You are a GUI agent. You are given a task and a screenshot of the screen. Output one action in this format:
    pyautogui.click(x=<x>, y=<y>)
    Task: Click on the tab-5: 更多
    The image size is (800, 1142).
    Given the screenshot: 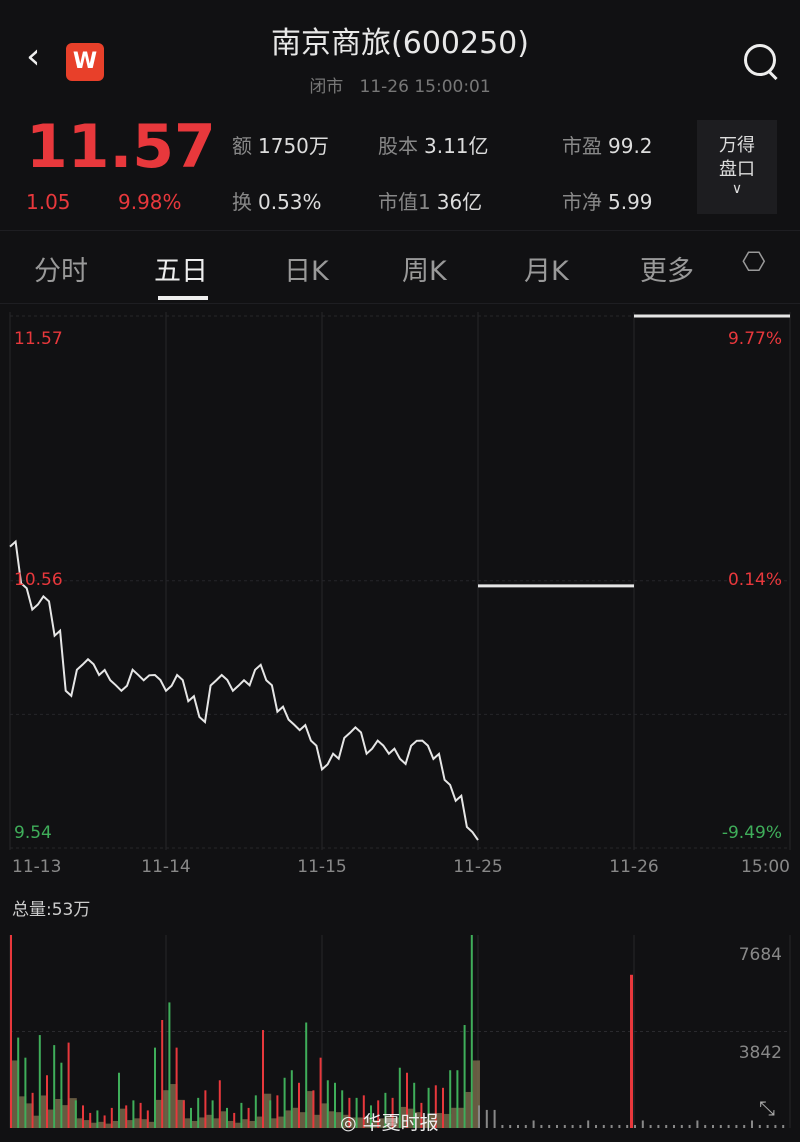 What is the action you would take?
    pyautogui.click(x=667, y=271)
    